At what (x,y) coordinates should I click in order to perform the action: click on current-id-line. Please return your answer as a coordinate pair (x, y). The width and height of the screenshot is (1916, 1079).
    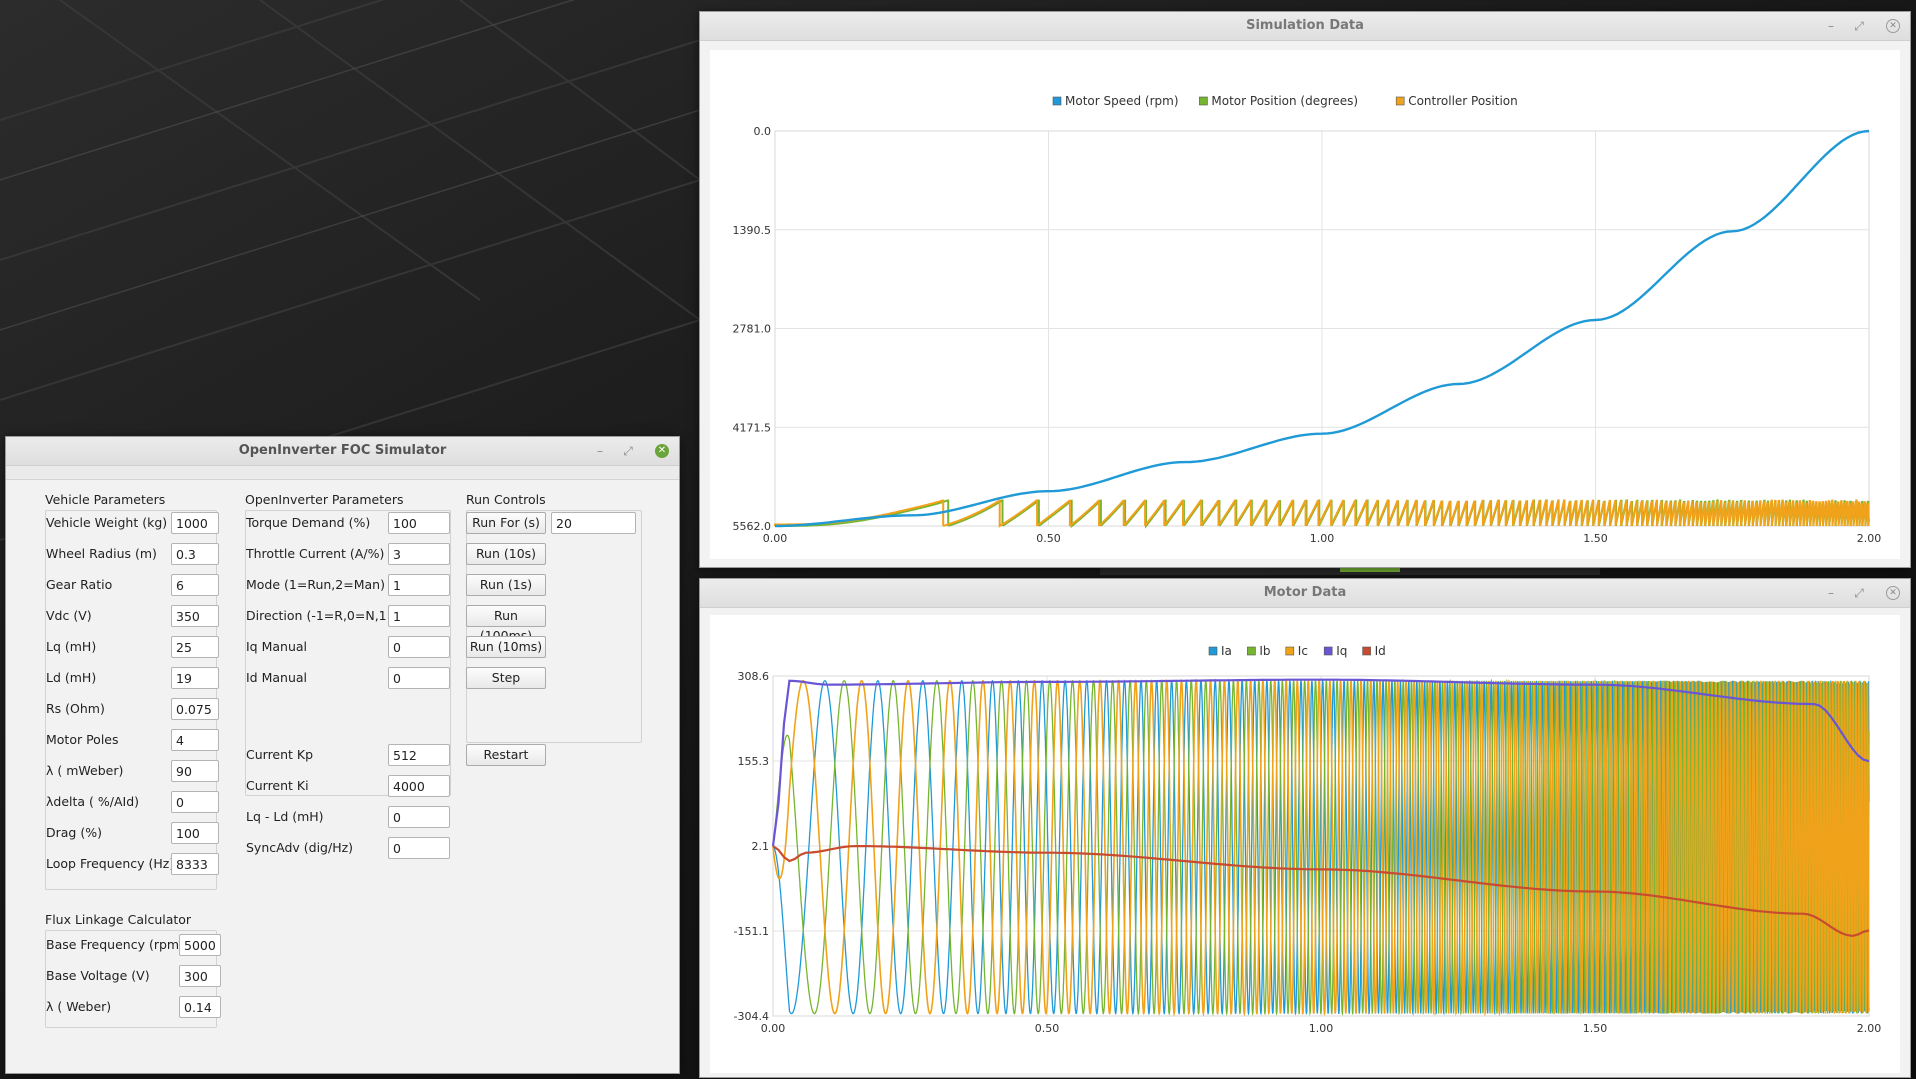
    Looking at the image, I should click on (1321, 891).